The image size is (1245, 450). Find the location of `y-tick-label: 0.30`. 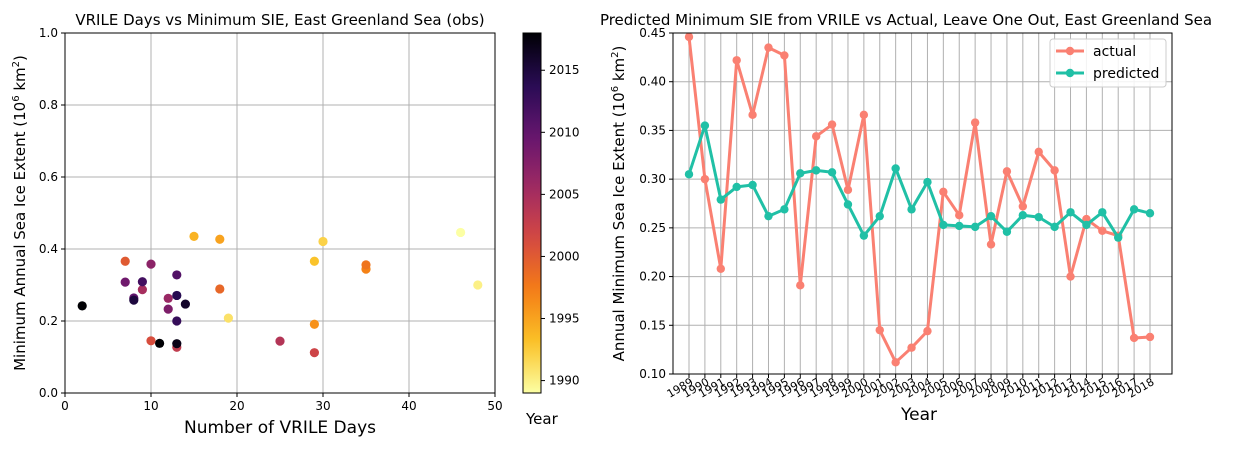

y-tick-label: 0.30 is located at coordinates (652, 179).